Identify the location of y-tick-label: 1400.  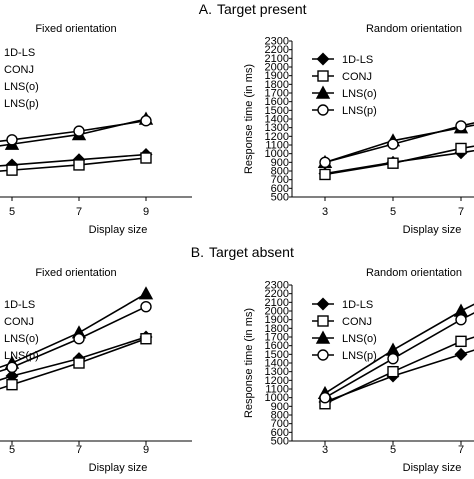
(277, 120).